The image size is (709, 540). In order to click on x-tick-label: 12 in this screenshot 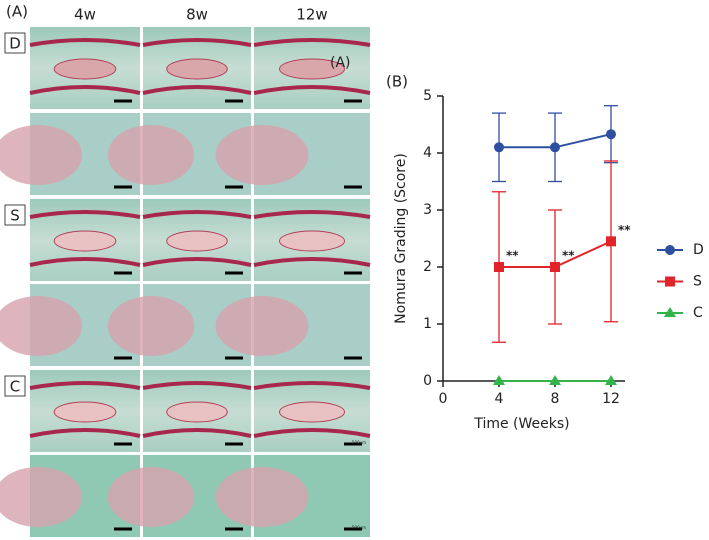, I will do `click(611, 399)`.